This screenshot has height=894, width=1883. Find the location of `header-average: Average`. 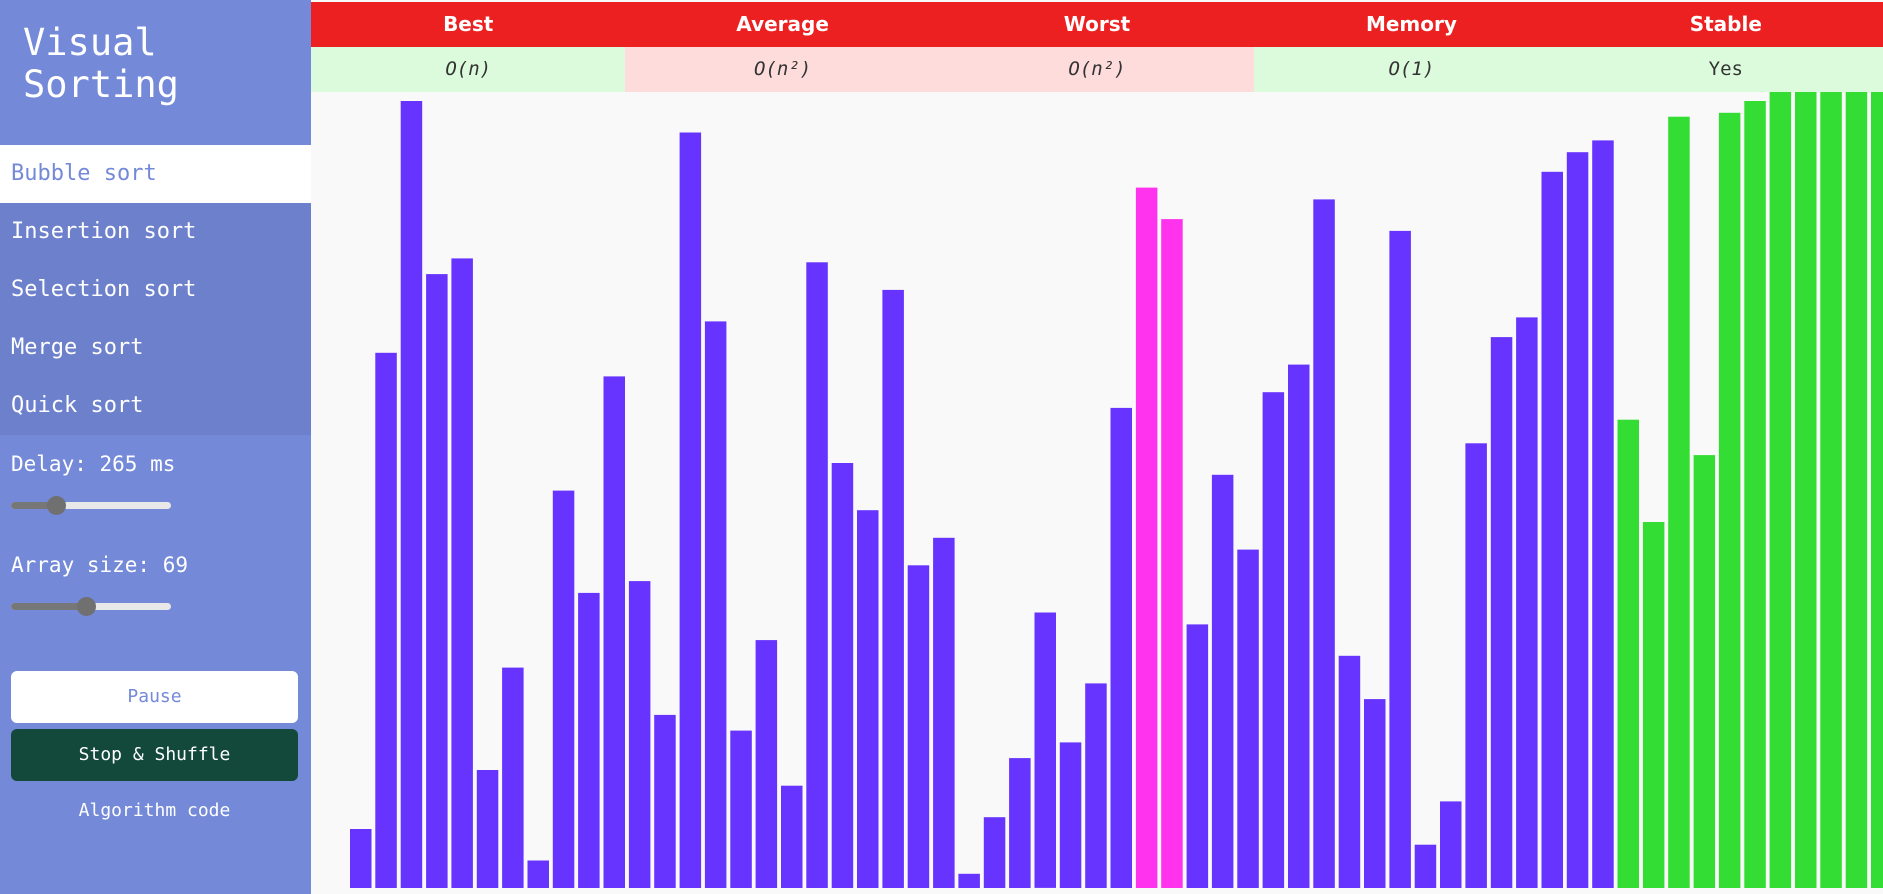

header-average: Average is located at coordinates (782, 24).